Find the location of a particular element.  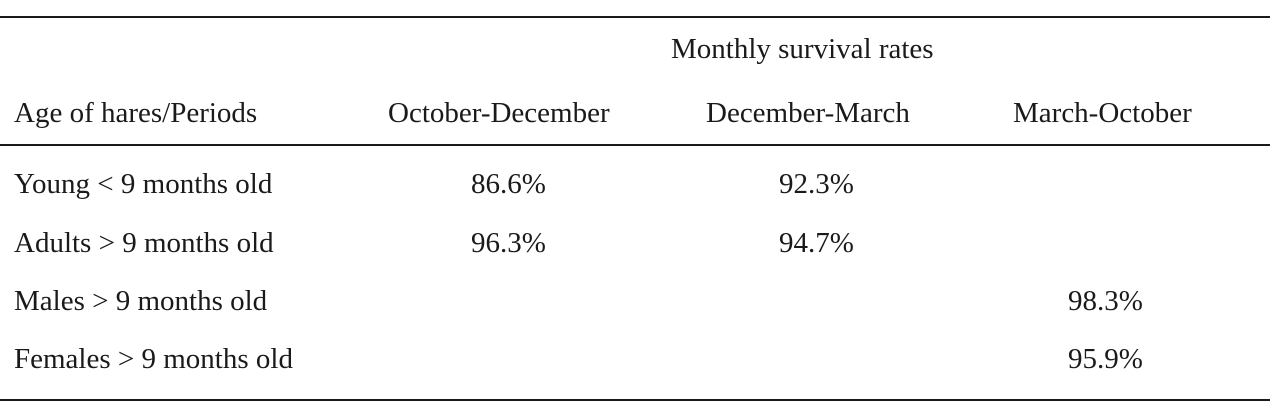

column-header-mar-oct: March-October is located at coordinates (1102, 113).